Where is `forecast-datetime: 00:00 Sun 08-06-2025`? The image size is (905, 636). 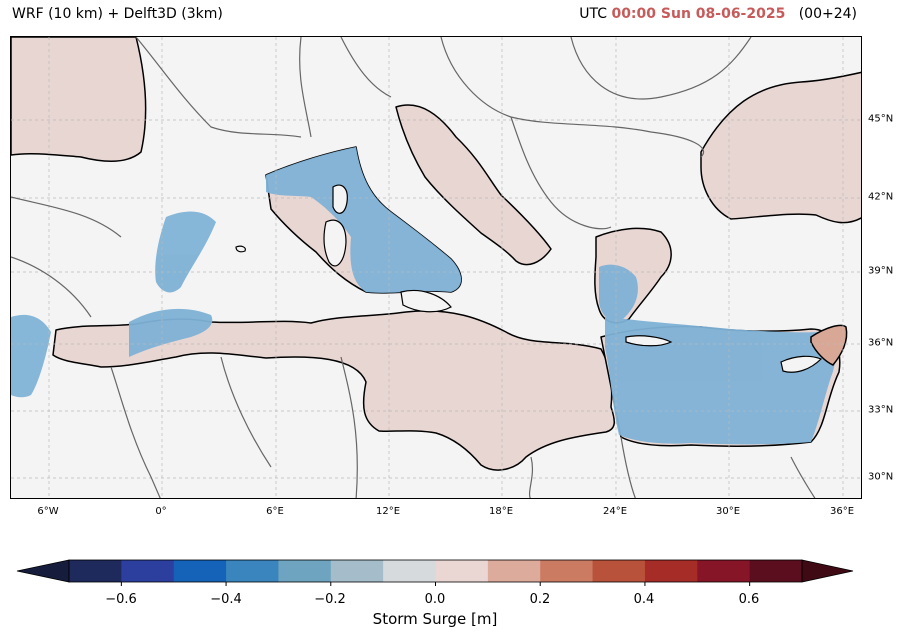 forecast-datetime: 00:00 Sun 08-06-2025 is located at coordinates (698, 14).